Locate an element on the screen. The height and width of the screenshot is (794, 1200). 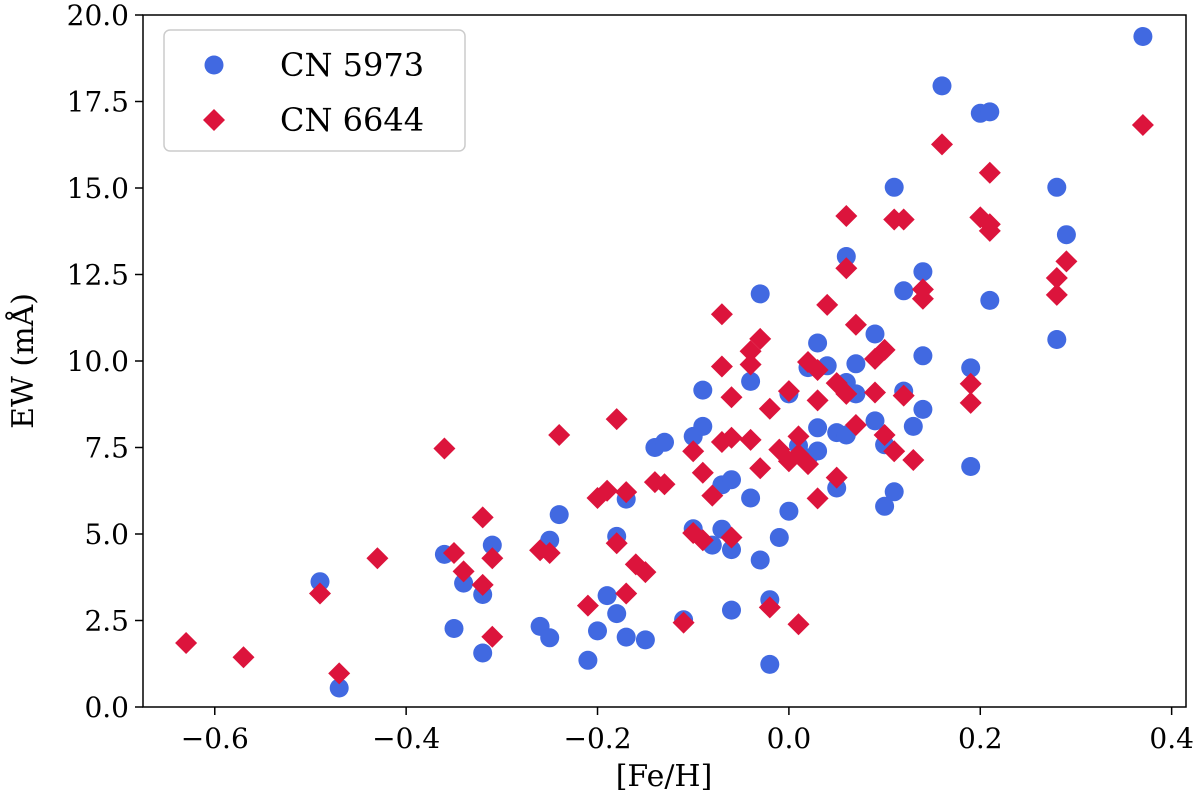
y-tick-label: 0.0 is located at coordinates (106, 707).